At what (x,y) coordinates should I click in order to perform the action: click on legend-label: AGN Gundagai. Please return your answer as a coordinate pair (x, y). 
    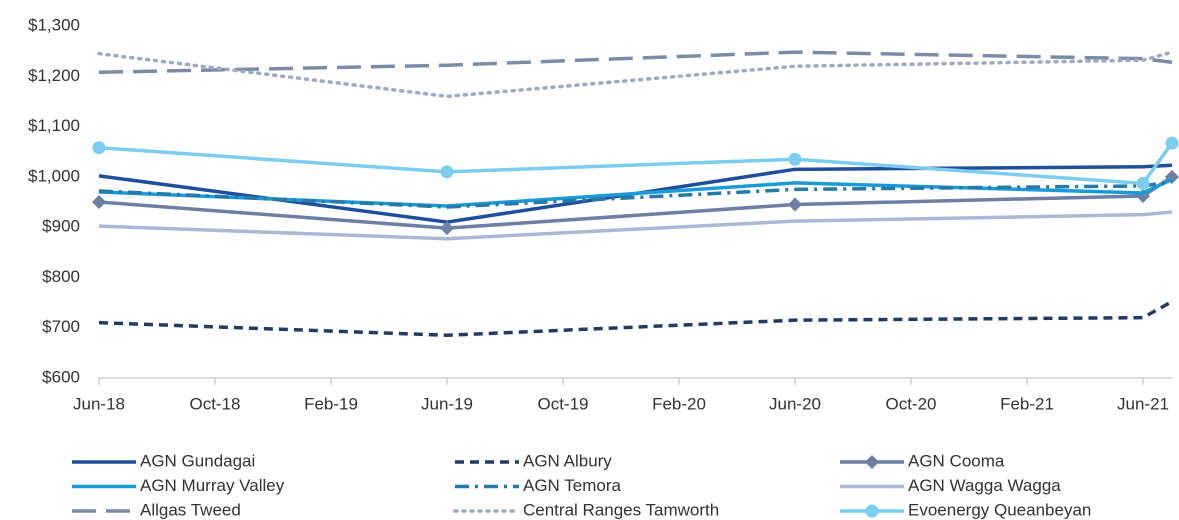
    Looking at the image, I should click on (197, 460).